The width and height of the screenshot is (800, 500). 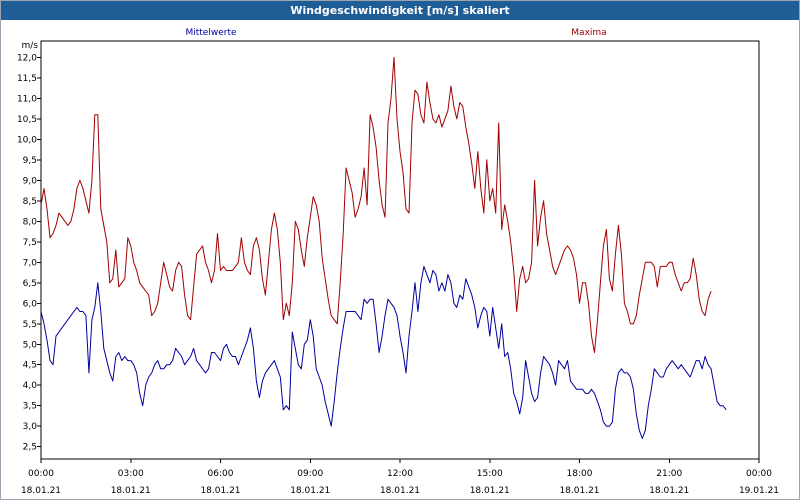 I want to click on y-tick-label: 8,5, so click(x=30, y=202).